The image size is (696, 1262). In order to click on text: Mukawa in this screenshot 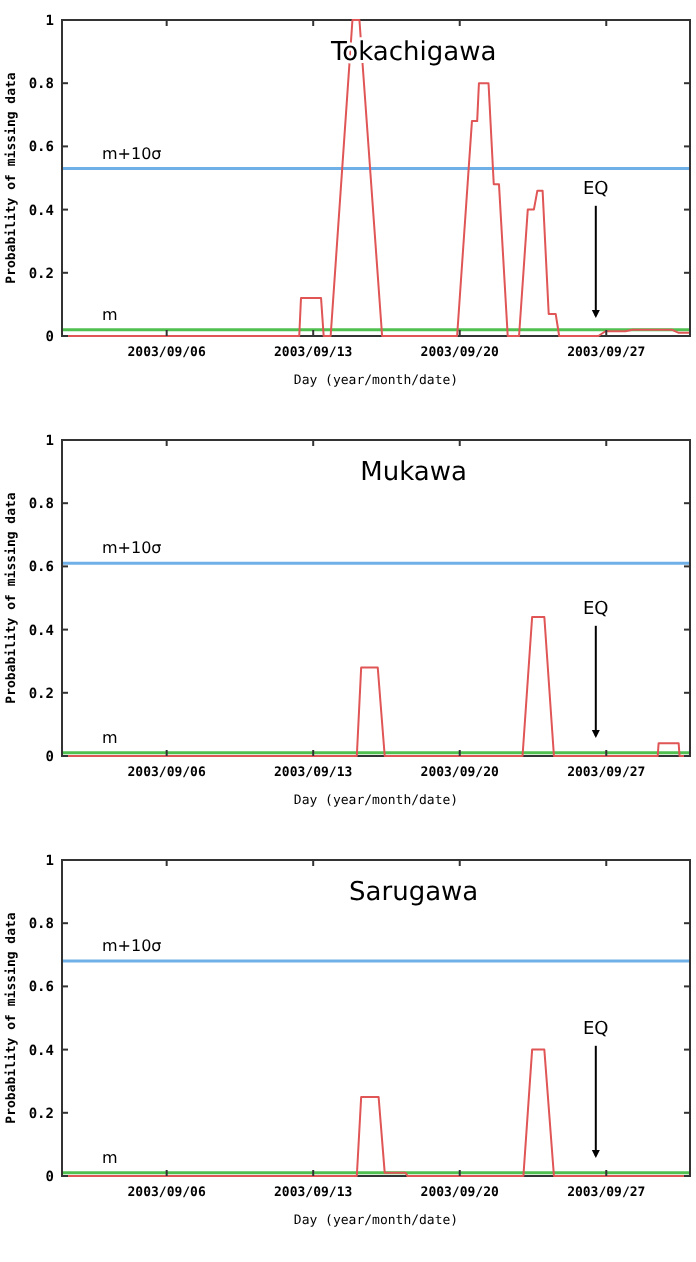, I will do `click(414, 473)`.